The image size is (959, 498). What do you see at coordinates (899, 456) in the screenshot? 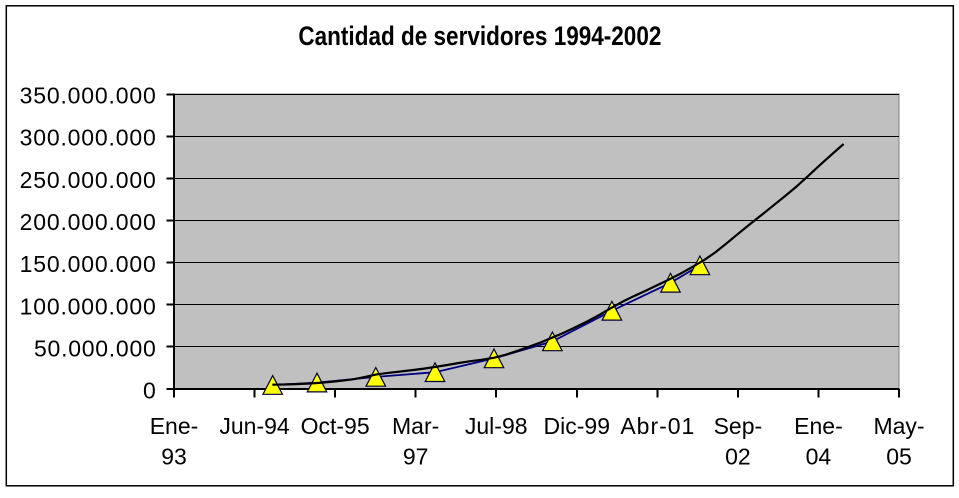
I see `svg-text: 05` at bounding box center [899, 456].